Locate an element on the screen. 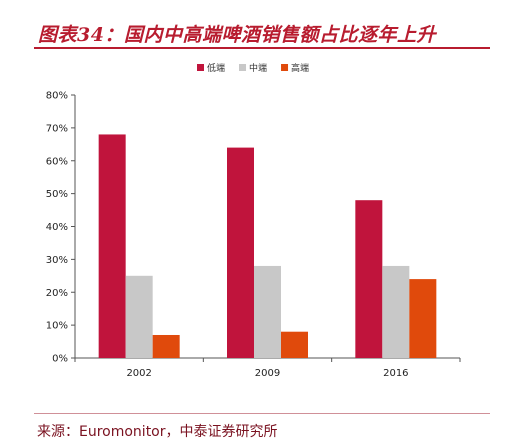 Image resolution: width=524 pixels, height=448 pixels. y-tick-label: 20% is located at coordinates (57, 293).